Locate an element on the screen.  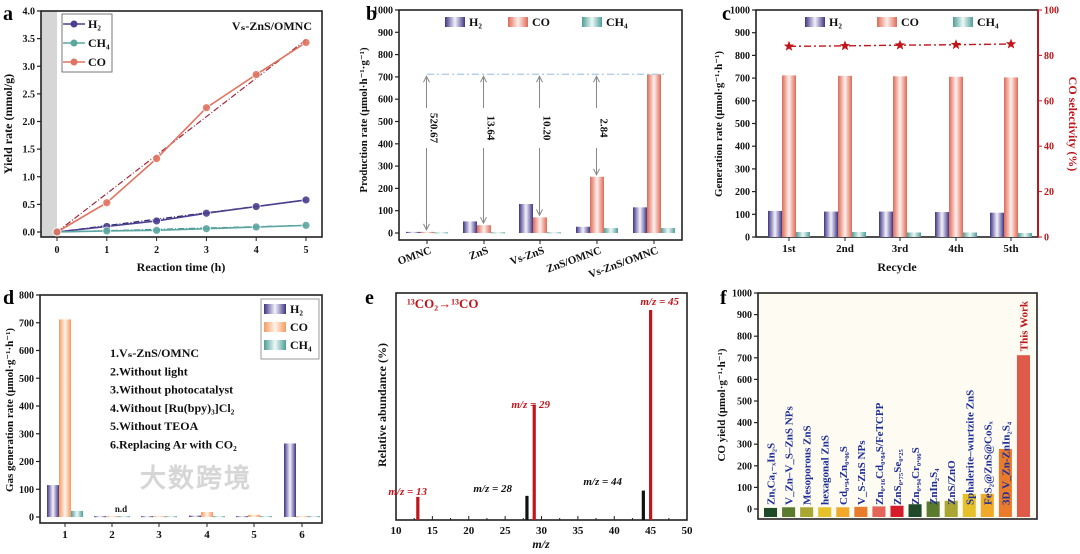
peak-label: m/z = 45 is located at coordinates (659, 302).